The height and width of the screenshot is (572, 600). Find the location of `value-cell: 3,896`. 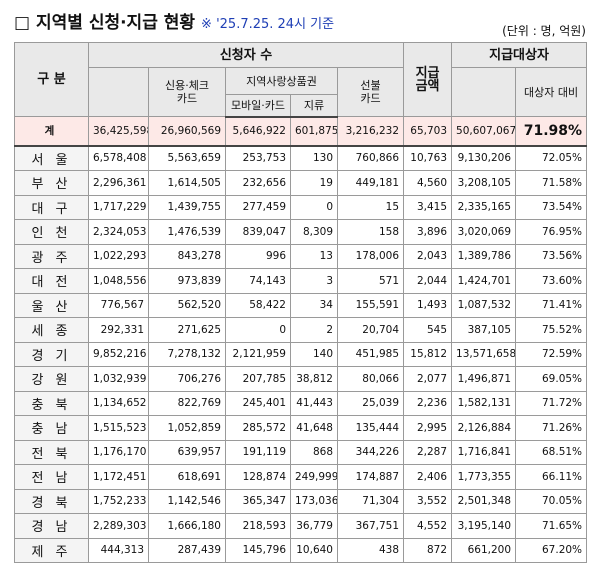

value-cell: 3,896 is located at coordinates (428, 232).